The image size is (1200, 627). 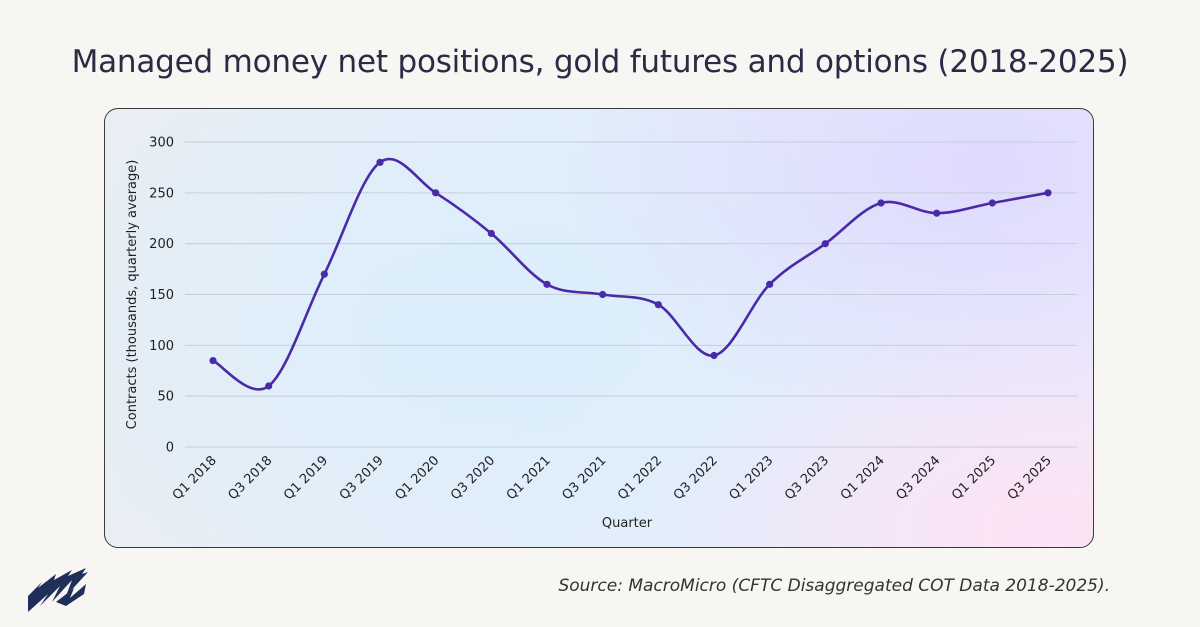 What do you see at coordinates (992, 203) in the screenshot?
I see `data-point-q1-2025` at bounding box center [992, 203].